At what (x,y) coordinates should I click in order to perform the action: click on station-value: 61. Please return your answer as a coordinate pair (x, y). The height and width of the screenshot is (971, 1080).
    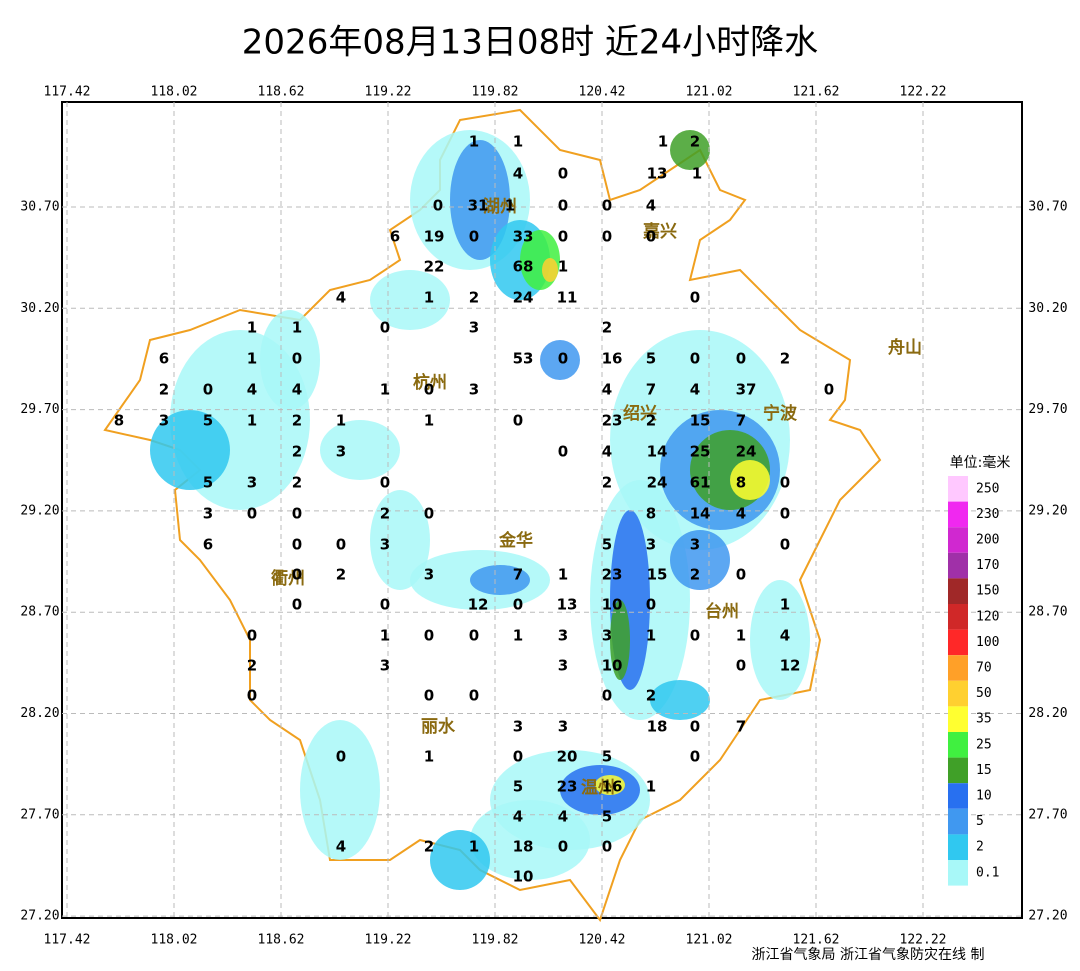
    Looking at the image, I should click on (700, 483).